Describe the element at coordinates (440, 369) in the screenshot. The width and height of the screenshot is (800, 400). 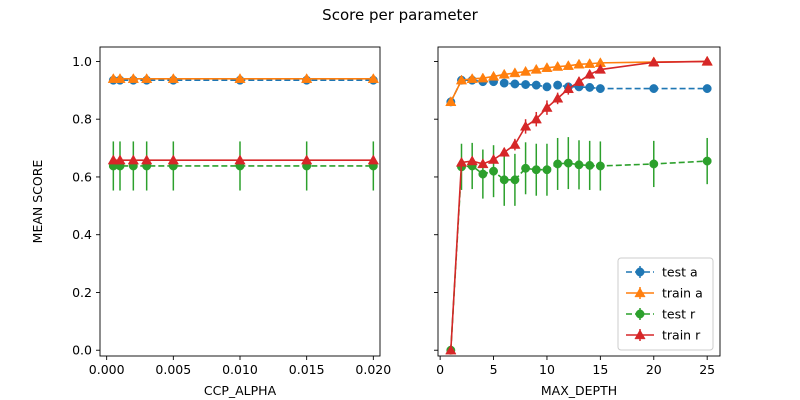
I see `x-tick-label: 0` at that location.